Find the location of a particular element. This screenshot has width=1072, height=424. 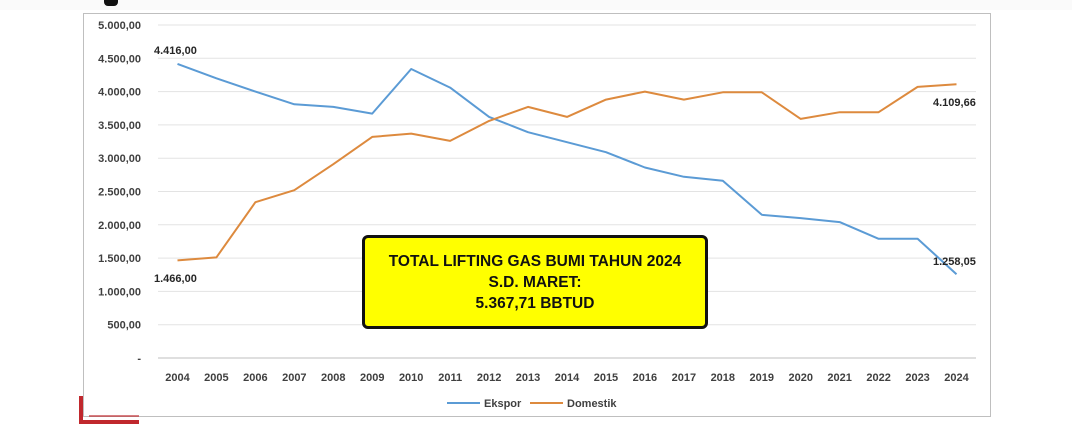

top-band is located at coordinates (536, 5).